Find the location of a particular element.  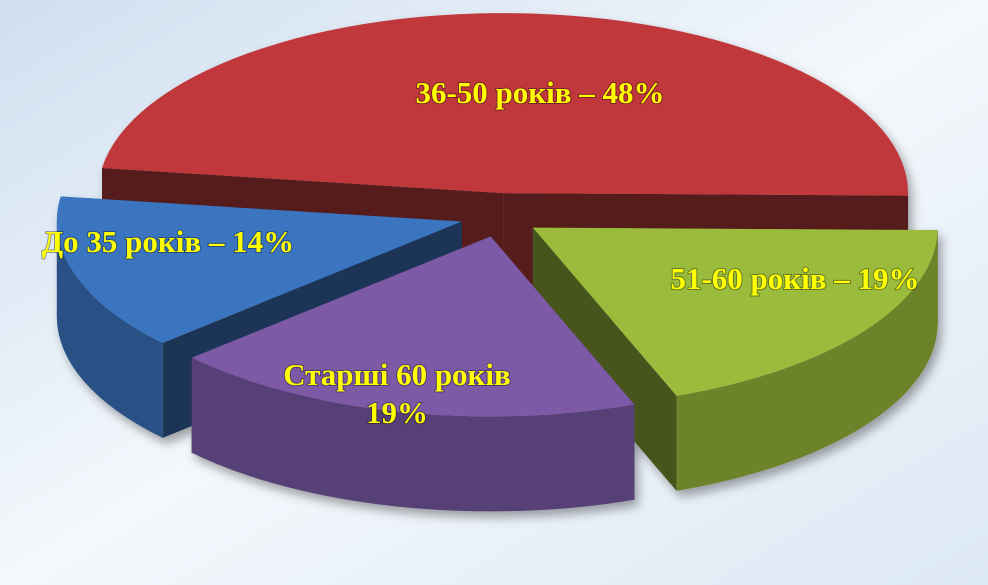

data-label: 19% is located at coordinates (397, 412).